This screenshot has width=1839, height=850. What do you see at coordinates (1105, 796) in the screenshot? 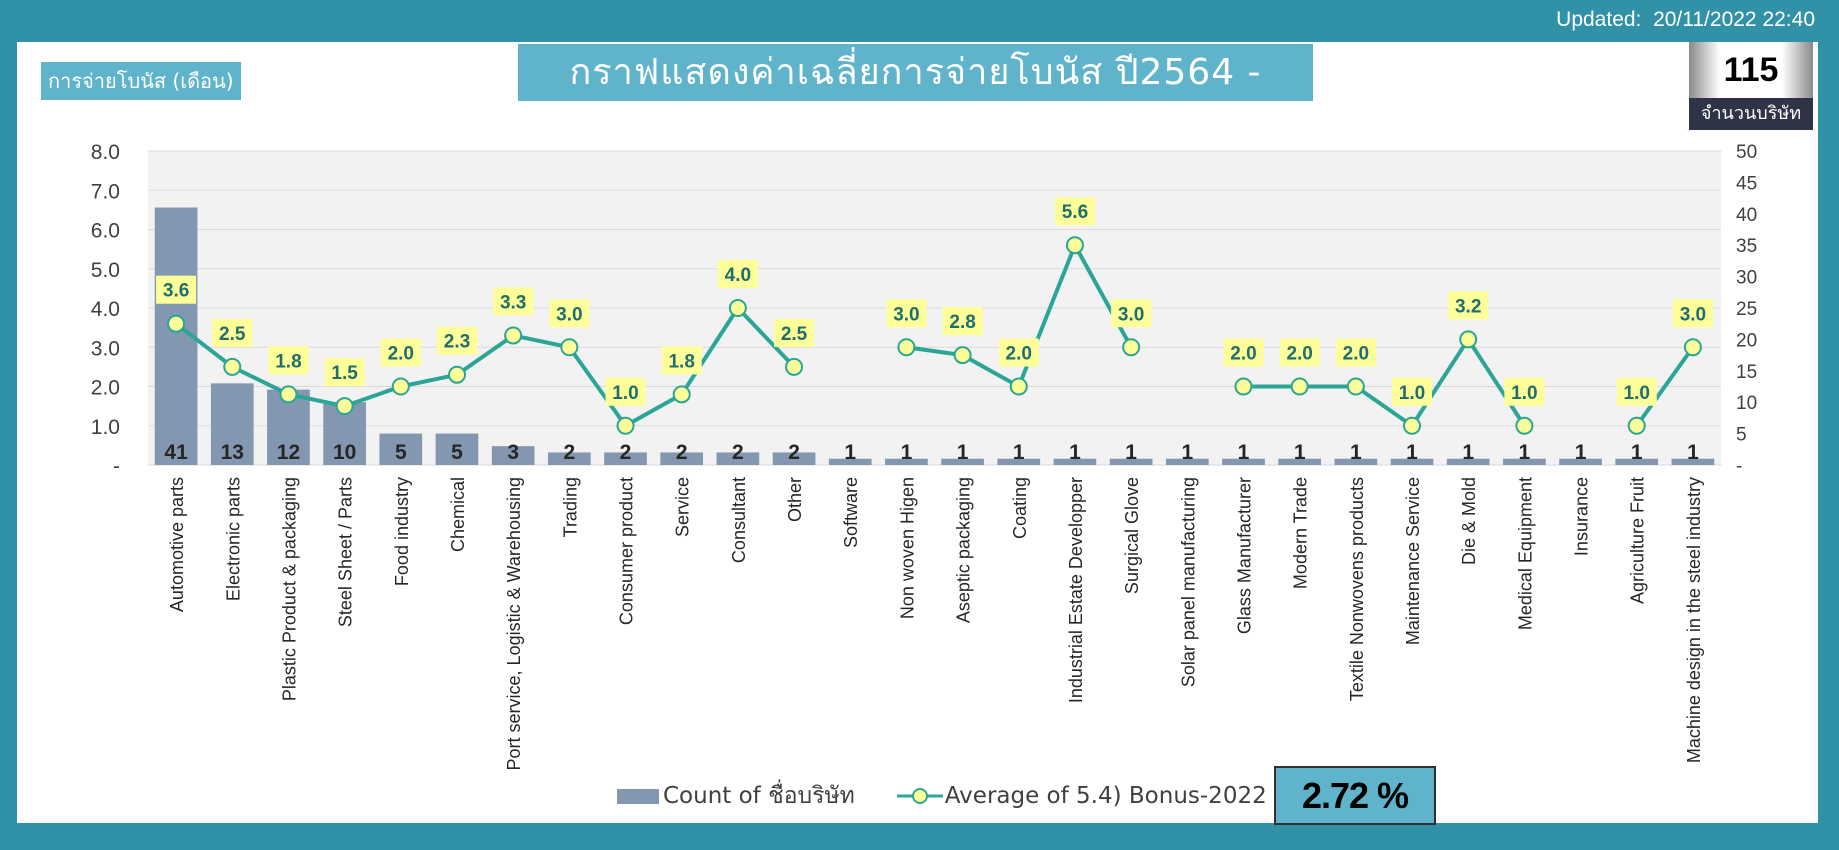
I see `legend-label-average: Average of 5.4) Bonus-2022` at bounding box center [1105, 796].